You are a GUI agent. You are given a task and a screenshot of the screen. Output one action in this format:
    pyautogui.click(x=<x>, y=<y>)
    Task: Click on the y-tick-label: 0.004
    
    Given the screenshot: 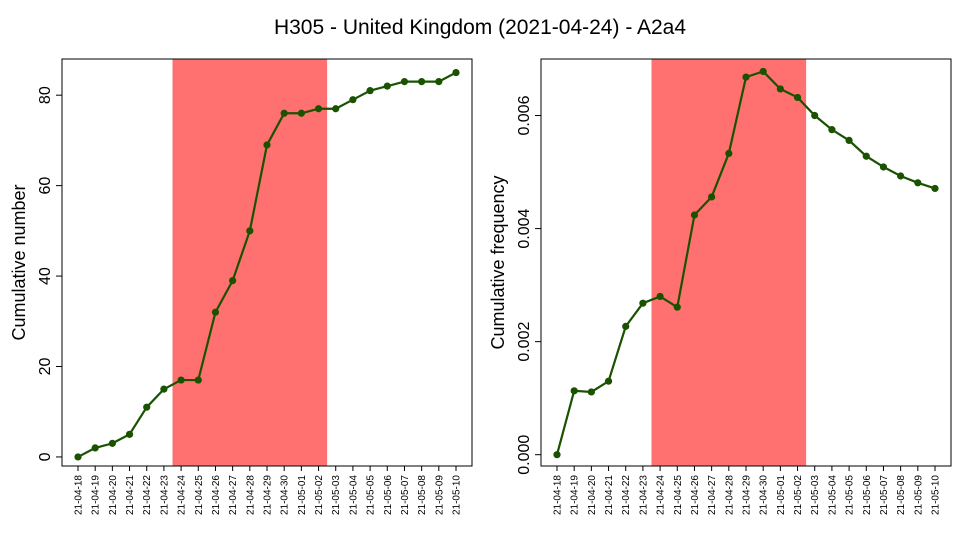 What is the action you would take?
    pyautogui.click(x=524, y=228)
    